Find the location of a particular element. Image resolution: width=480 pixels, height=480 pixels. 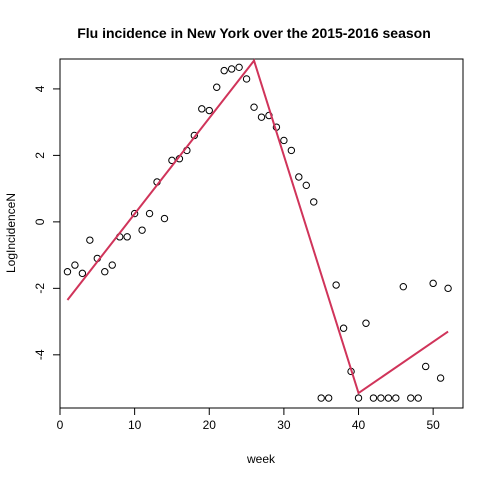

y-axis-label: LogIncidenceN is located at coordinates (11, 233).